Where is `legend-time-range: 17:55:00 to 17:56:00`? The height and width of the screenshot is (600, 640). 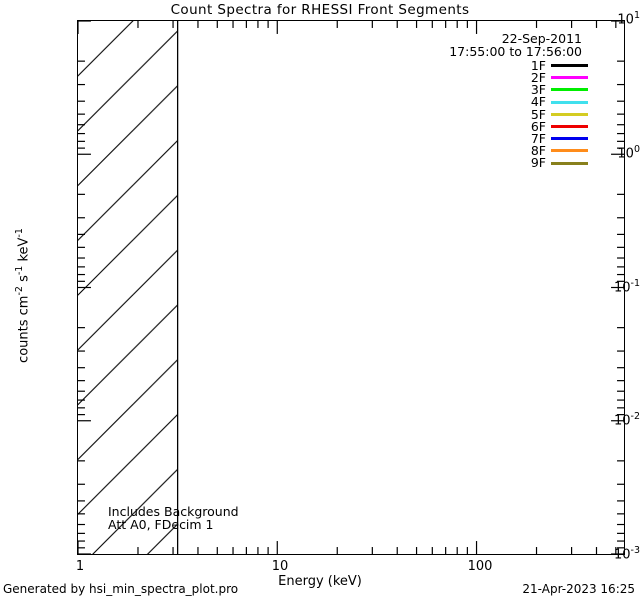
legend-time-range: 17:55:00 to 17:56:00 is located at coordinates (515, 52).